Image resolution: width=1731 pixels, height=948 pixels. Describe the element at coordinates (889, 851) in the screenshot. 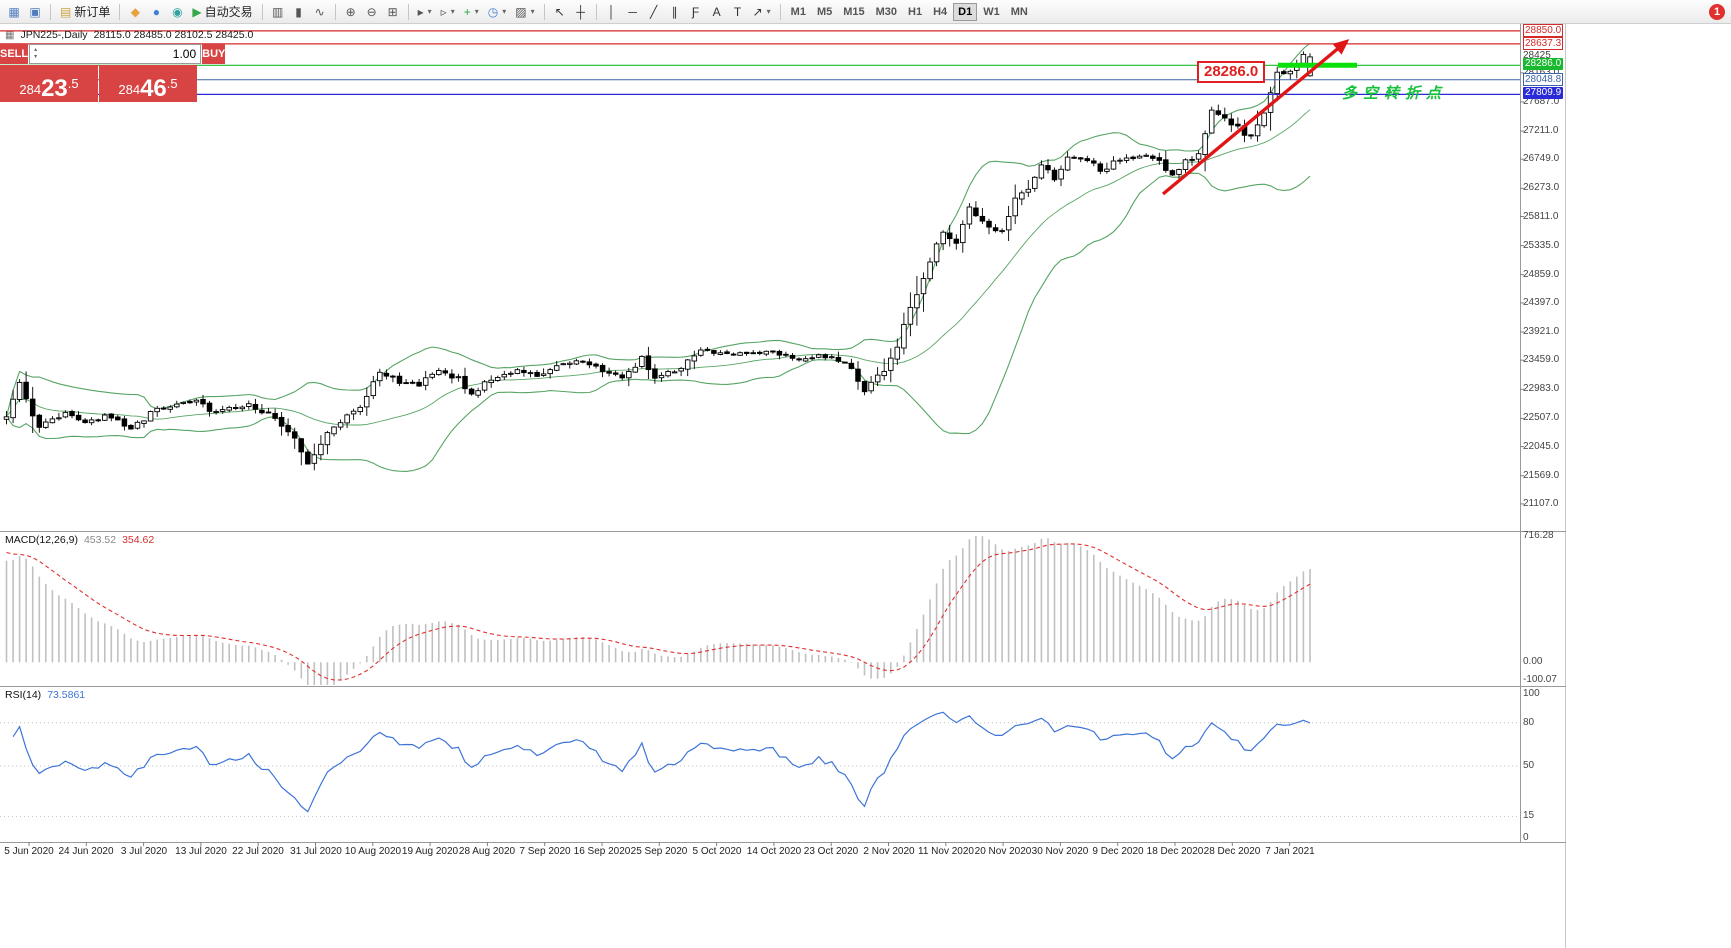

I see `date-axis-label: 2 Nov 2020` at that location.